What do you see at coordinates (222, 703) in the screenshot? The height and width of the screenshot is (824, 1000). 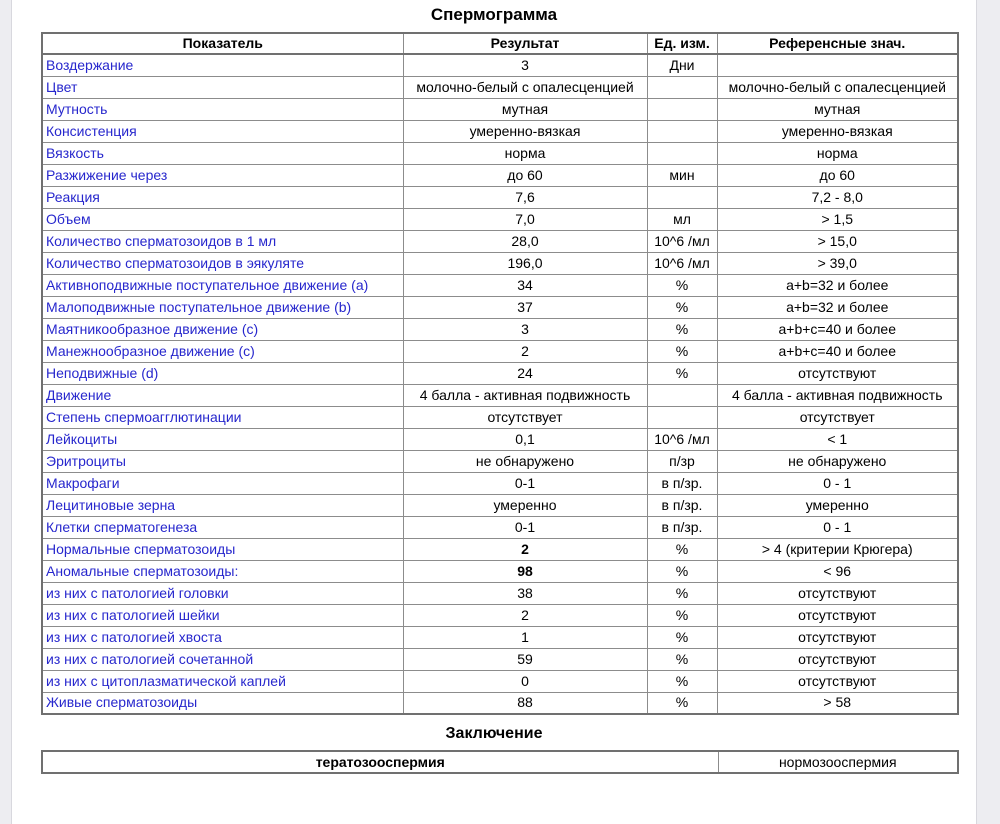 I see `indicator-cell: Живые сперматозоиды` at bounding box center [222, 703].